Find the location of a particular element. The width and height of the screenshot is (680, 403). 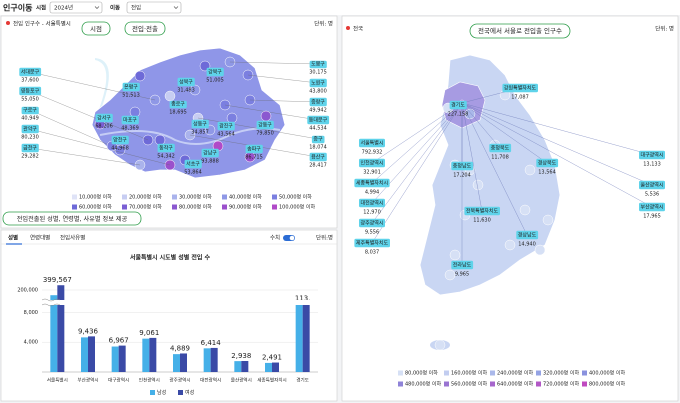

toggle-label: 수치 is located at coordinates (275, 238).